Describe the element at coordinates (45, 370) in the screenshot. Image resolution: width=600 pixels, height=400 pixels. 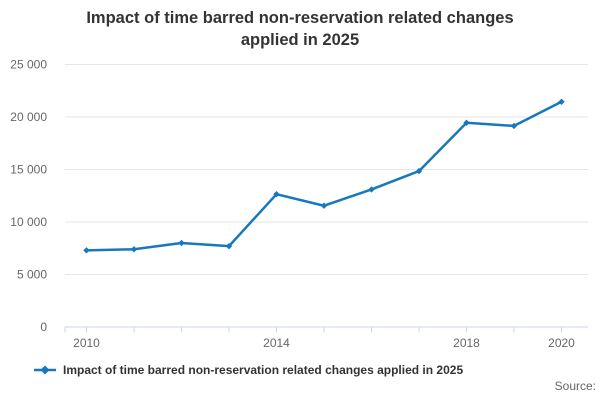
I see `line-with-diamond-icon` at that location.